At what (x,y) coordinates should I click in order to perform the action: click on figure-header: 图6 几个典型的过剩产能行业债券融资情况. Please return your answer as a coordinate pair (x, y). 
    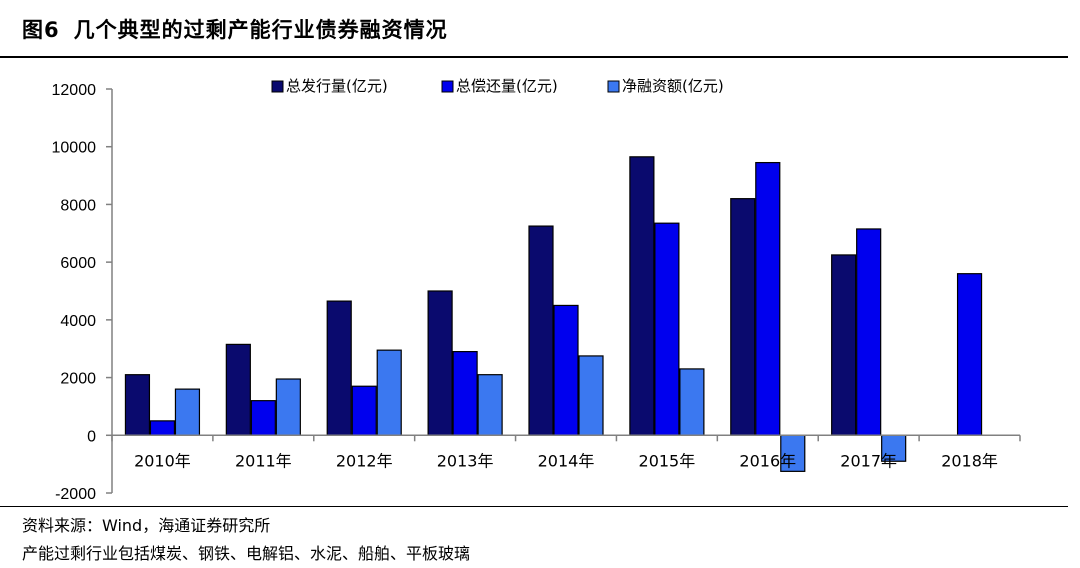
    Looking at the image, I should click on (540, 30).